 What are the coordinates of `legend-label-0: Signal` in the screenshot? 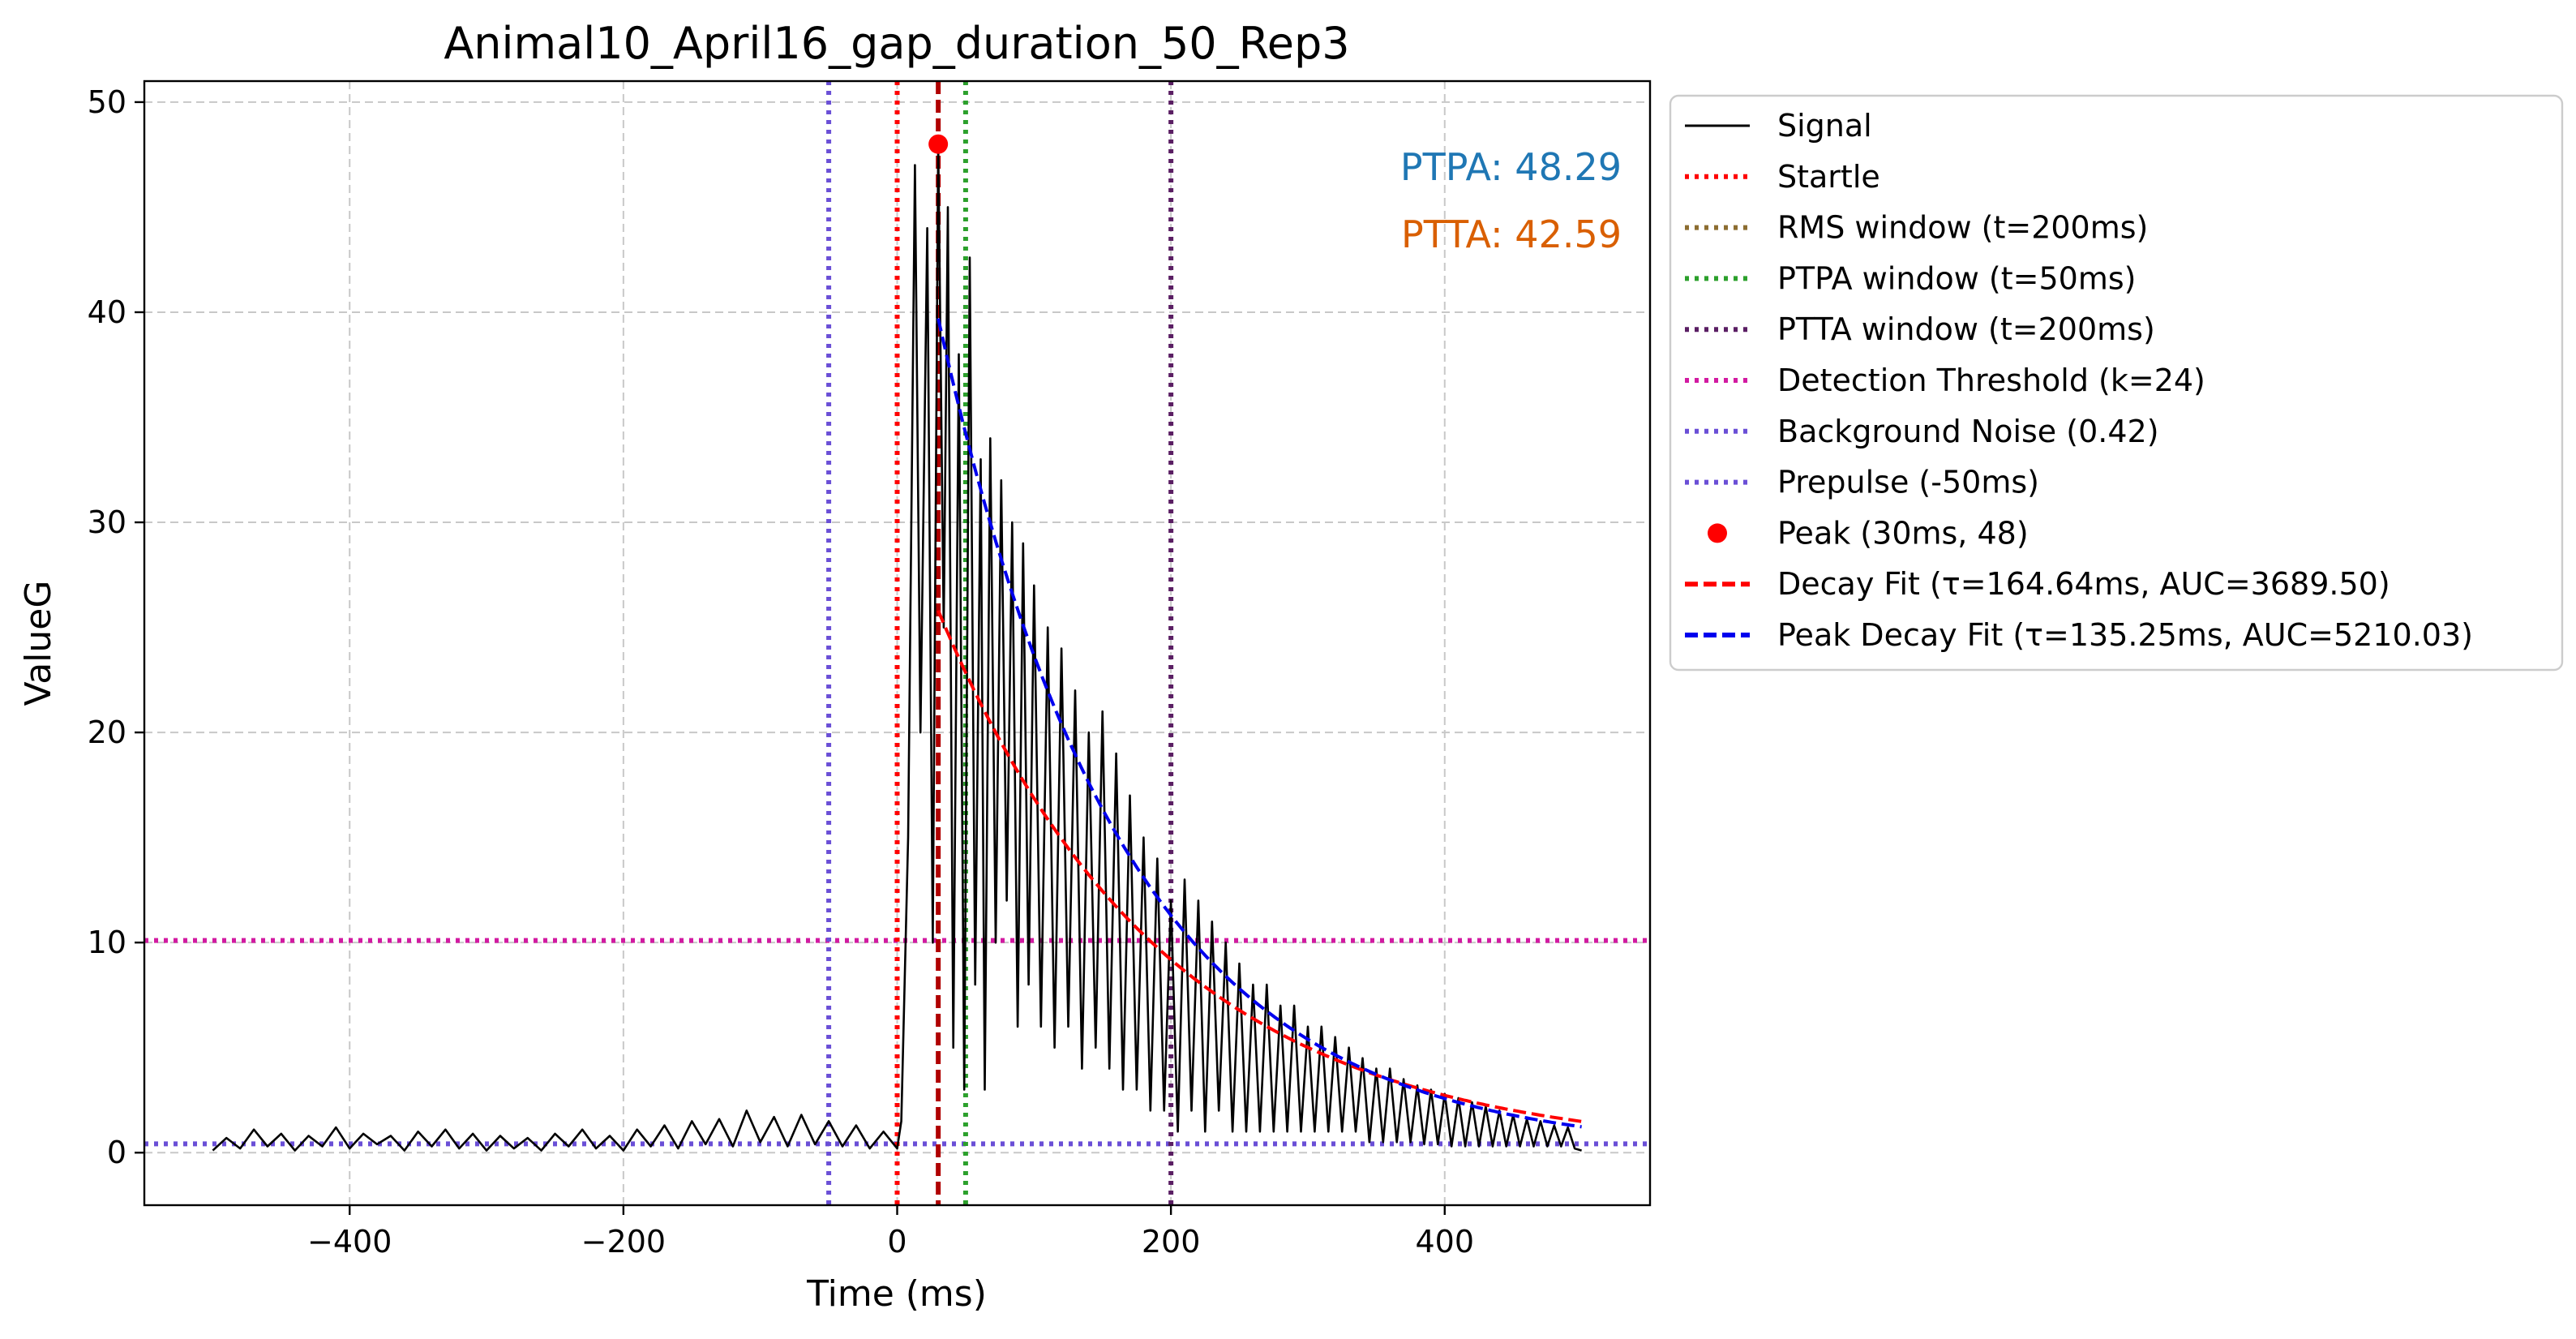 It's located at (1824, 126).